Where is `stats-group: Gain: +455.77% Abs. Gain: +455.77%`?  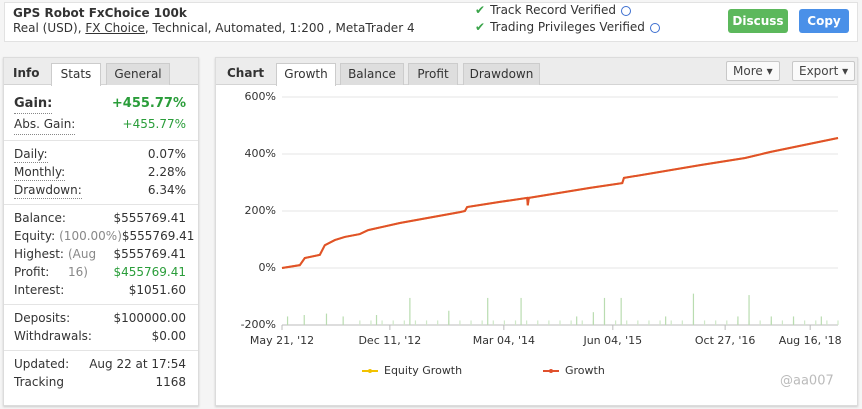 stats-group: Gain: +455.77% Abs. Gain: +455.77% is located at coordinates (101, 115).